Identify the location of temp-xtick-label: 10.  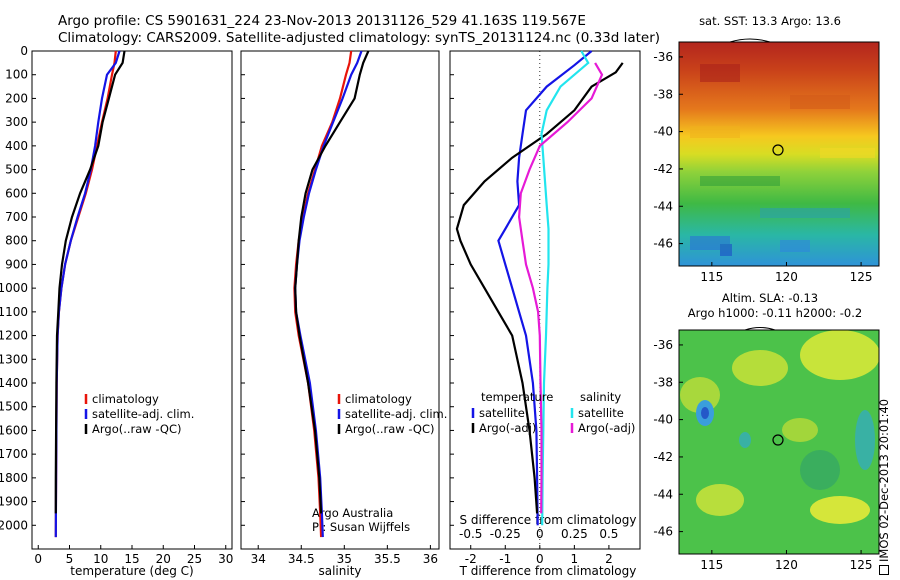
(100, 559).